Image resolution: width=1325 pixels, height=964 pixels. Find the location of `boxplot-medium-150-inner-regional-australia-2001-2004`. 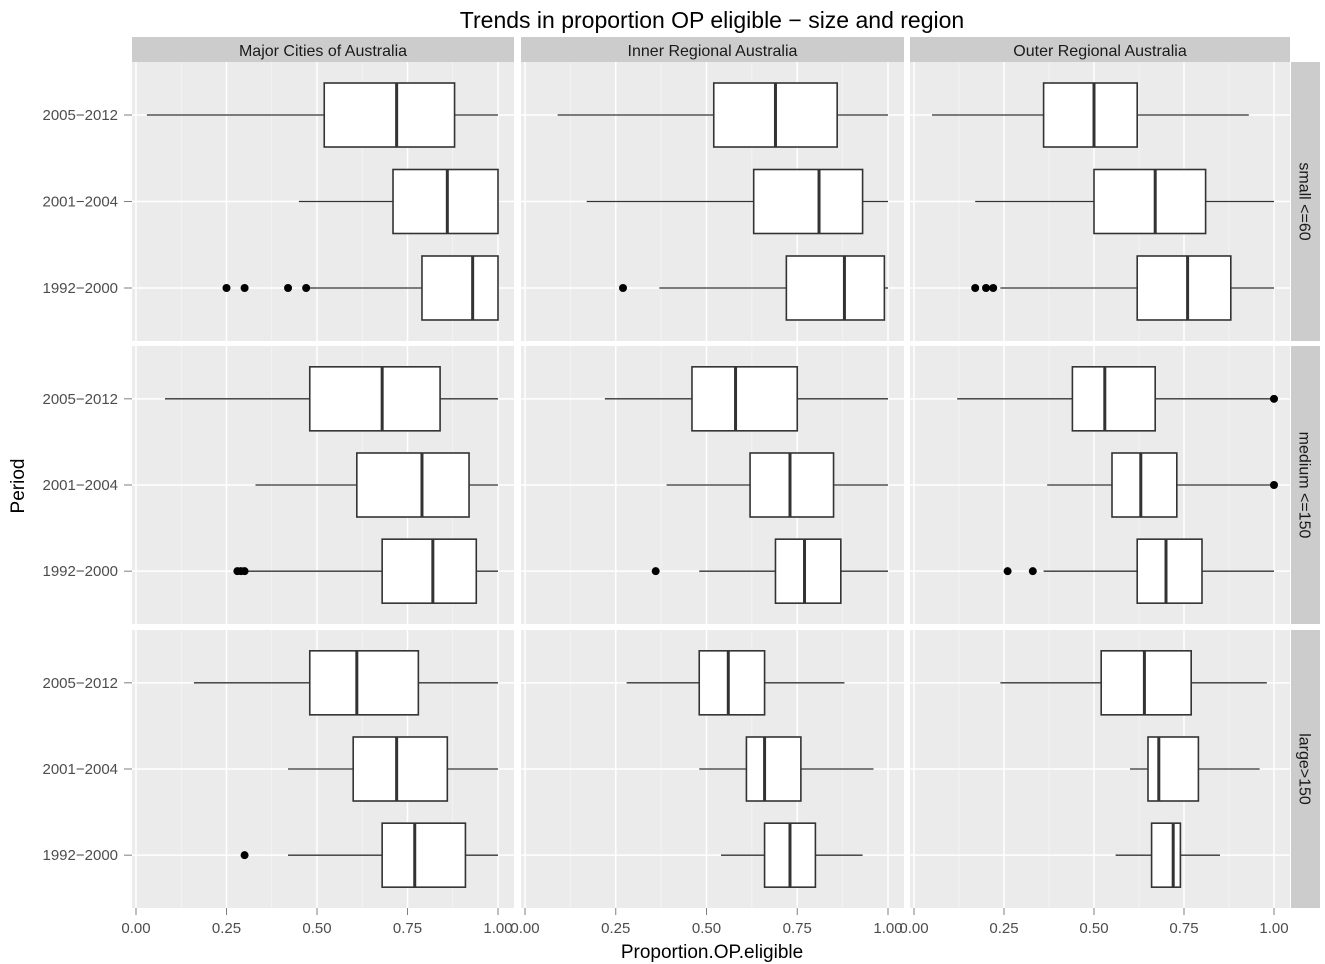

boxplot-medium-150-inner-regional-australia-2001-2004 is located at coordinates (777, 485).